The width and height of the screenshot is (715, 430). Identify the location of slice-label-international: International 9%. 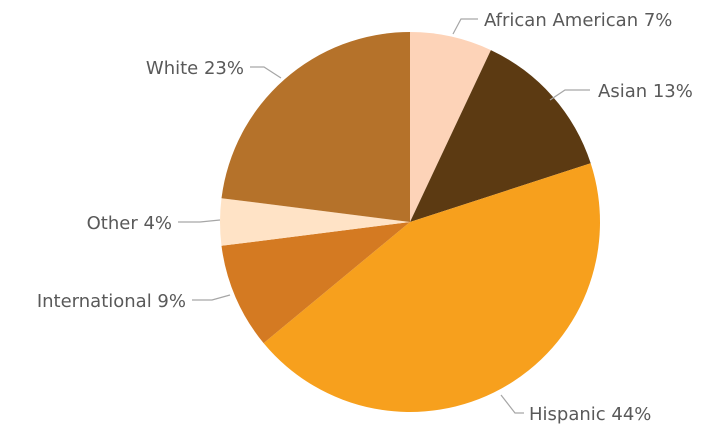
(111, 301).